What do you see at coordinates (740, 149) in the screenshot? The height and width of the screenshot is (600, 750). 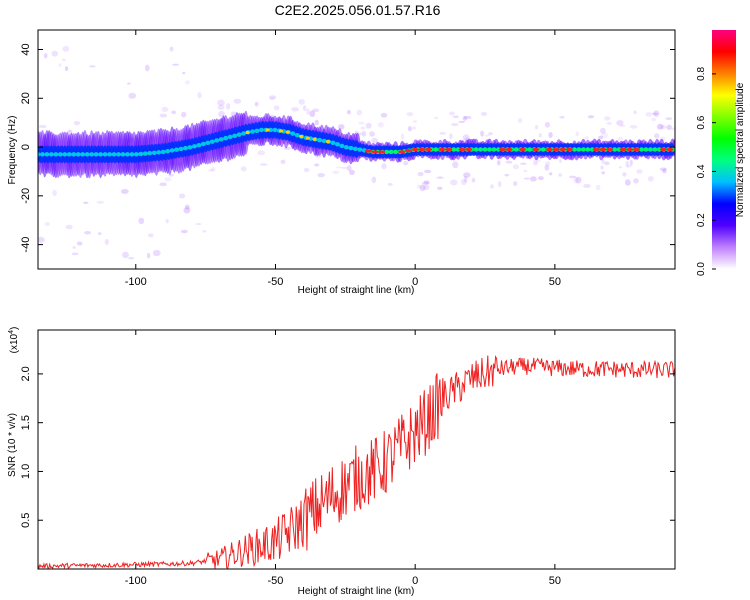 I see `colorbar-label: Normalized spectral amplitude` at bounding box center [740, 149].